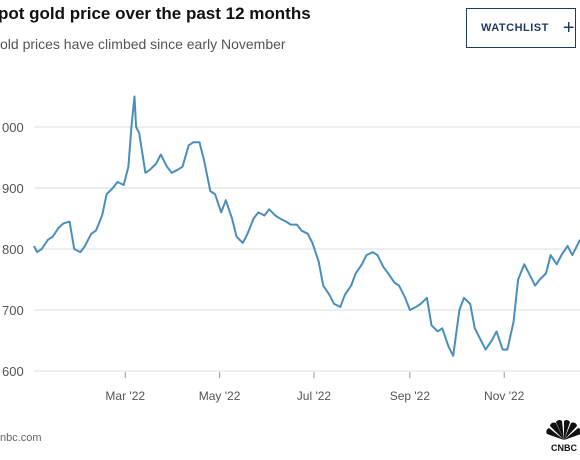 Image resolution: width=580 pixels, height=460 pixels. Describe the element at coordinates (504, 396) in the screenshot. I see `x-tick-label: Nov '22` at that location.